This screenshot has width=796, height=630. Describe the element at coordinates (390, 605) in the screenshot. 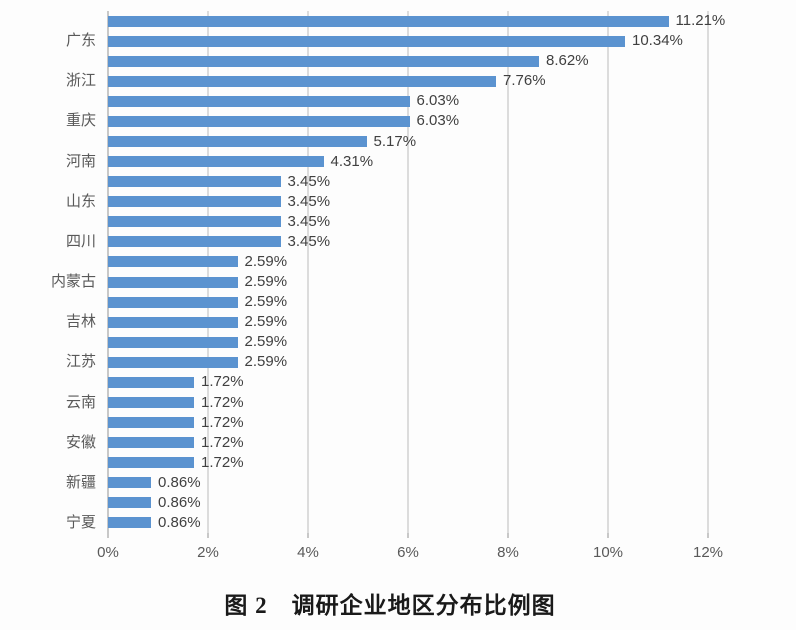

I see `figure-caption: 图 2 调研企业地区分布比例图` at that location.